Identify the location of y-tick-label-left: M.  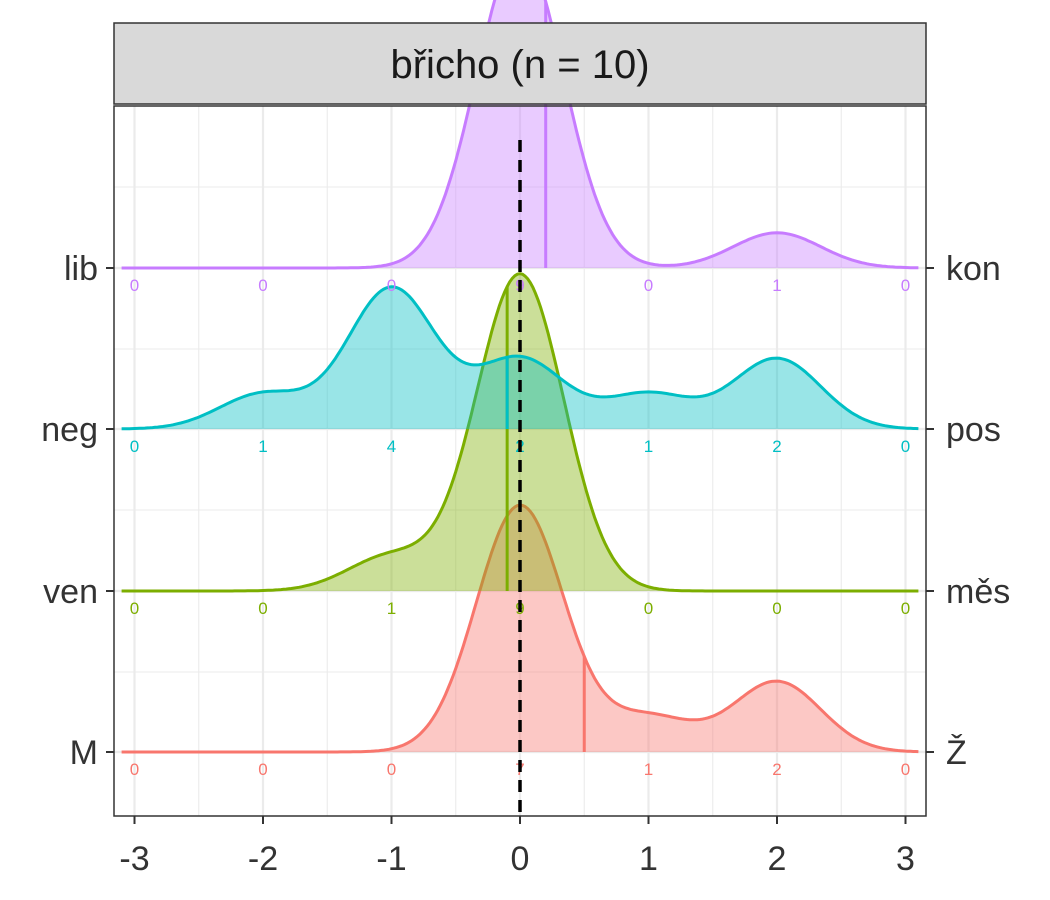
(84, 753).